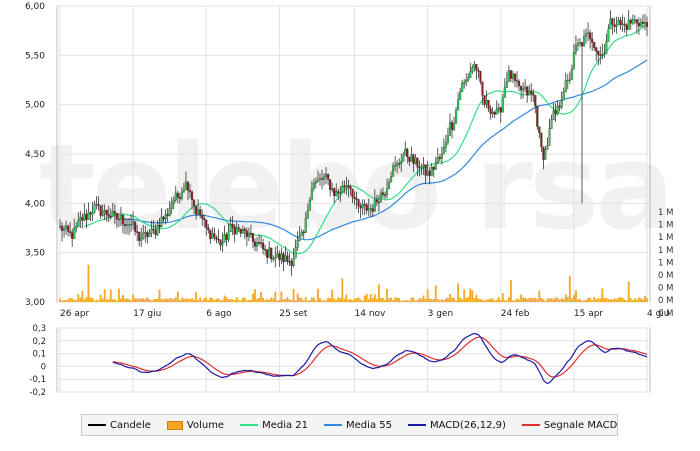 The width and height of the screenshot is (700, 451). What do you see at coordinates (274, 425) in the screenshot?
I see `legend-item-media-21: Media 21` at bounding box center [274, 425].